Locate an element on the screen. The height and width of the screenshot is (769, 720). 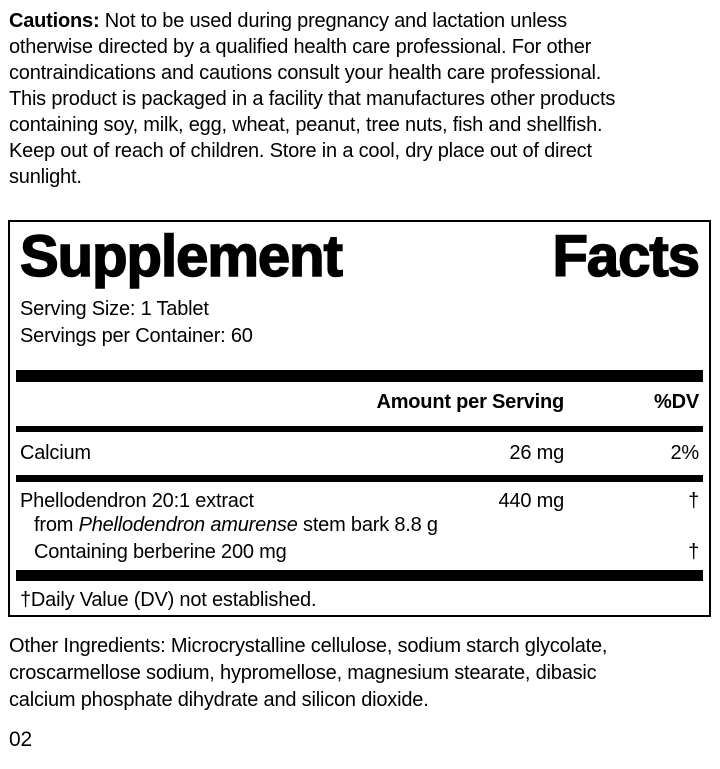
source-suffix: stem bark 8.8 g is located at coordinates (370, 525).